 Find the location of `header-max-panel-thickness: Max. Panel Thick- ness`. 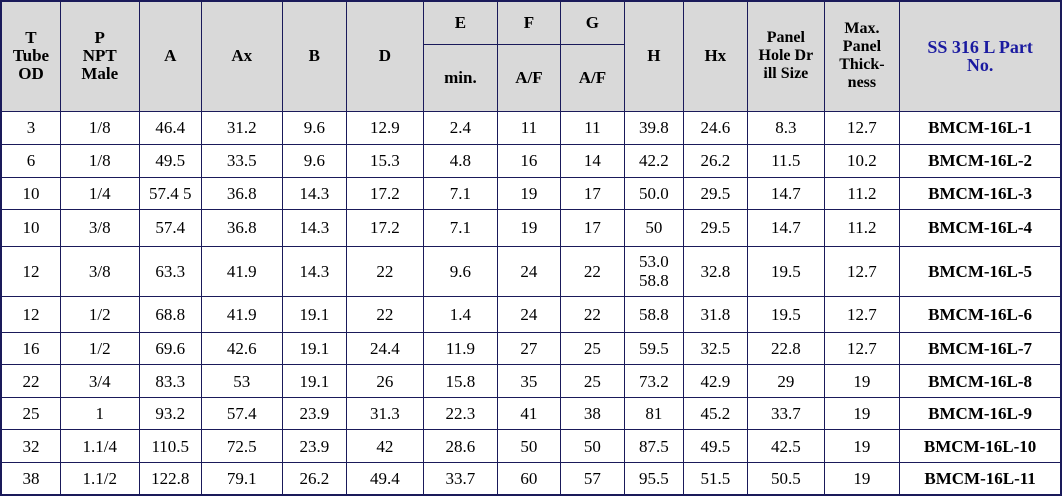

header-max-panel-thickness: Max. Panel Thick- ness is located at coordinates (862, 56).